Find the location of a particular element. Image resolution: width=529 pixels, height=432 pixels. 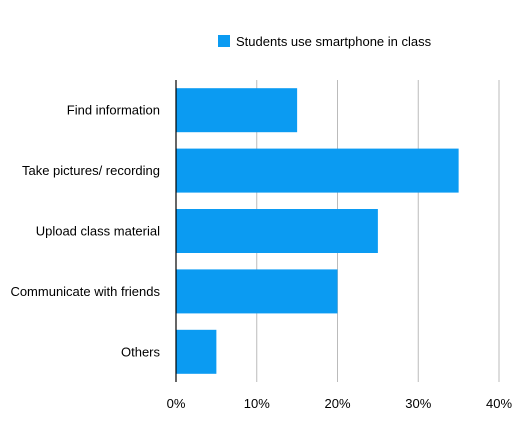

x-tick-label: 10% is located at coordinates (257, 403).